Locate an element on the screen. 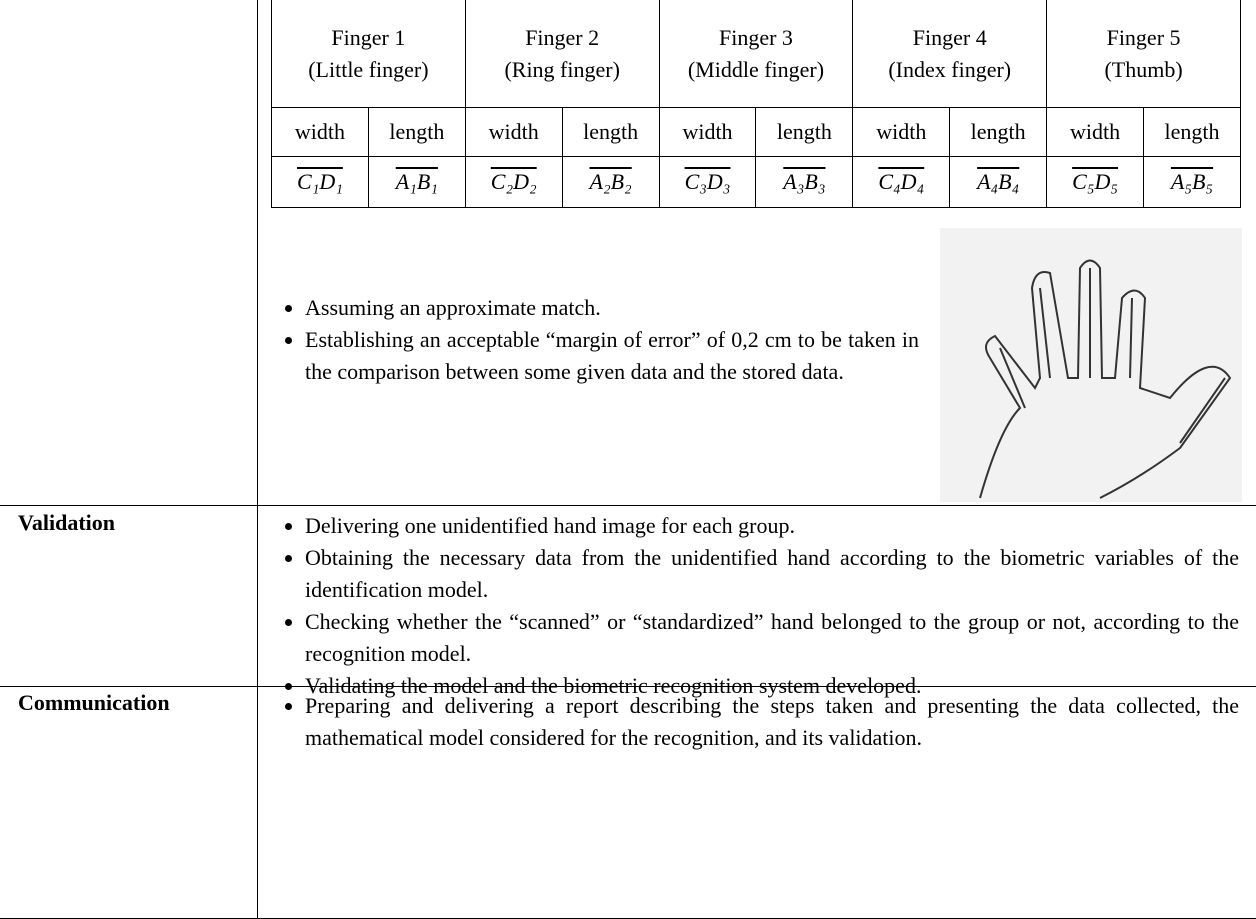  symbol-cell: C₂D₂ is located at coordinates (513, 182).